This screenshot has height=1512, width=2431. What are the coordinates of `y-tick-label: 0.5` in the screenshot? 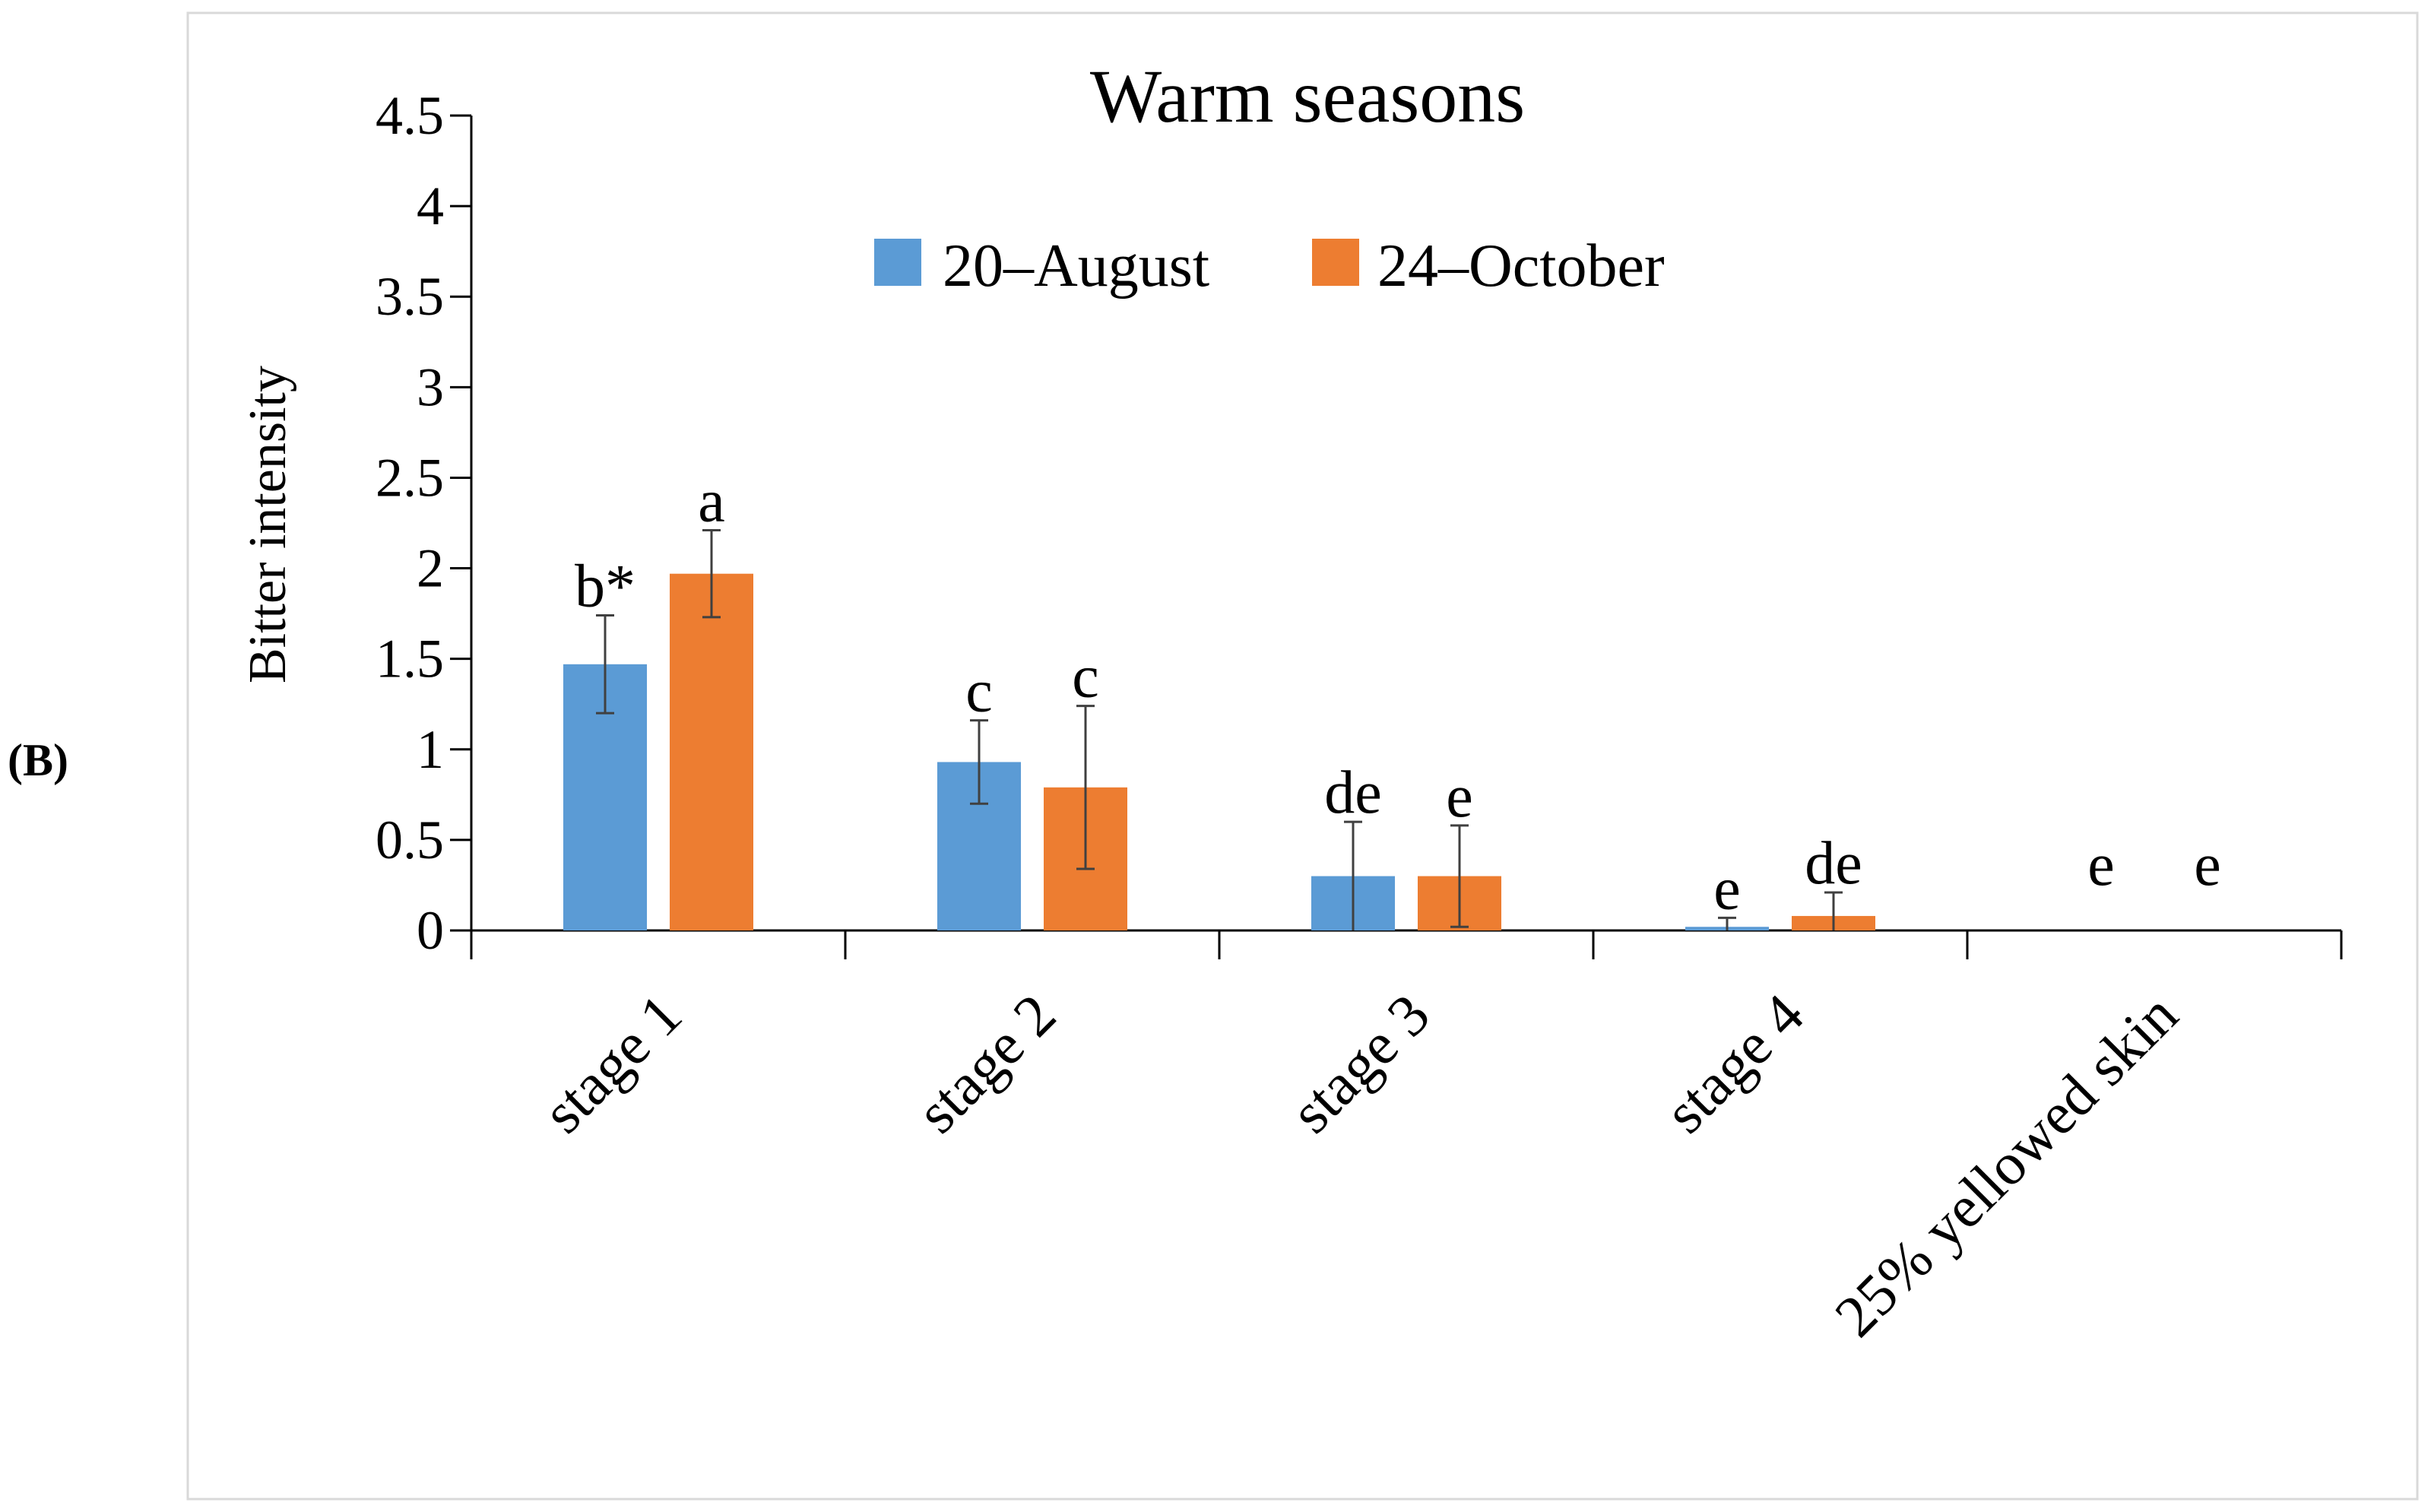 It's located at (410, 840).